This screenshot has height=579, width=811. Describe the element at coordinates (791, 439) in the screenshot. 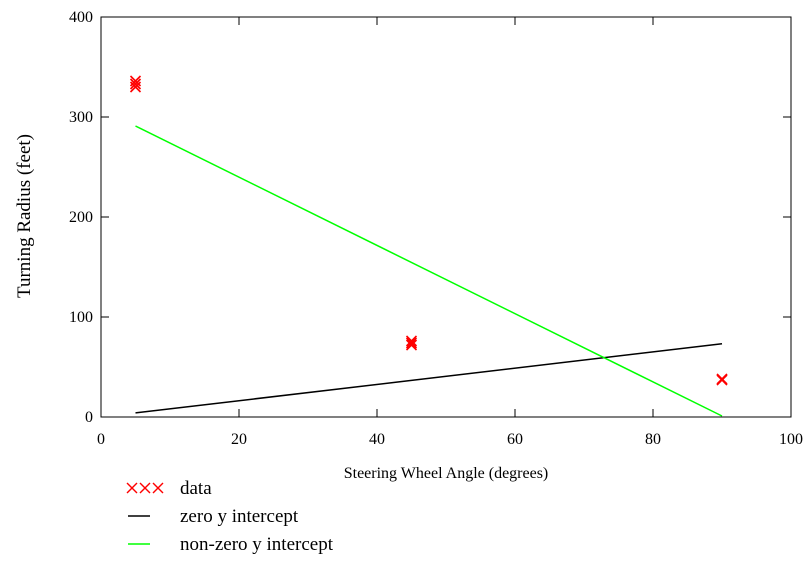

I see `x-tick-label: 100` at that location.